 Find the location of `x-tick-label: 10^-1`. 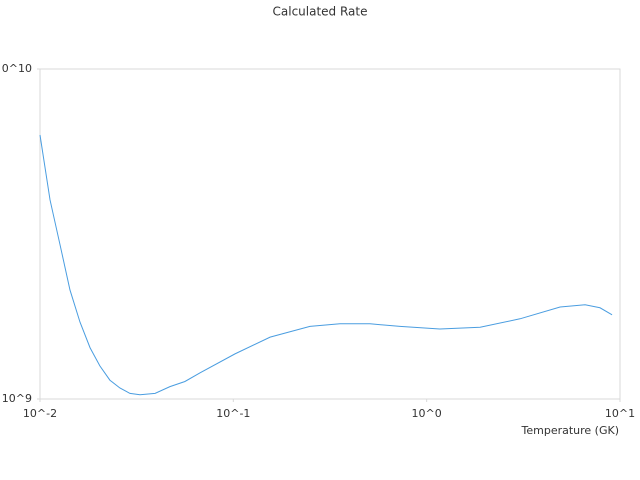

x-tick-label: 10^-1 is located at coordinates (233, 413).